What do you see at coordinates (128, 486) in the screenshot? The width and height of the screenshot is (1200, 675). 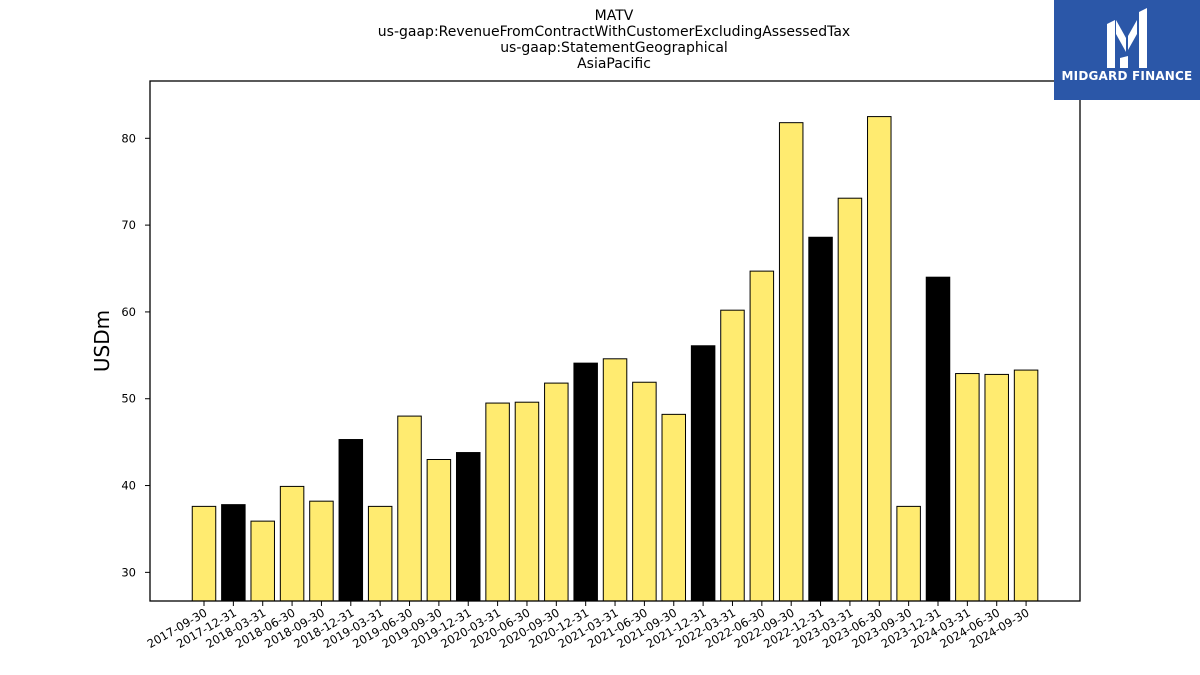 I see `y-tick-label: 40` at bounding box center [128, 486].